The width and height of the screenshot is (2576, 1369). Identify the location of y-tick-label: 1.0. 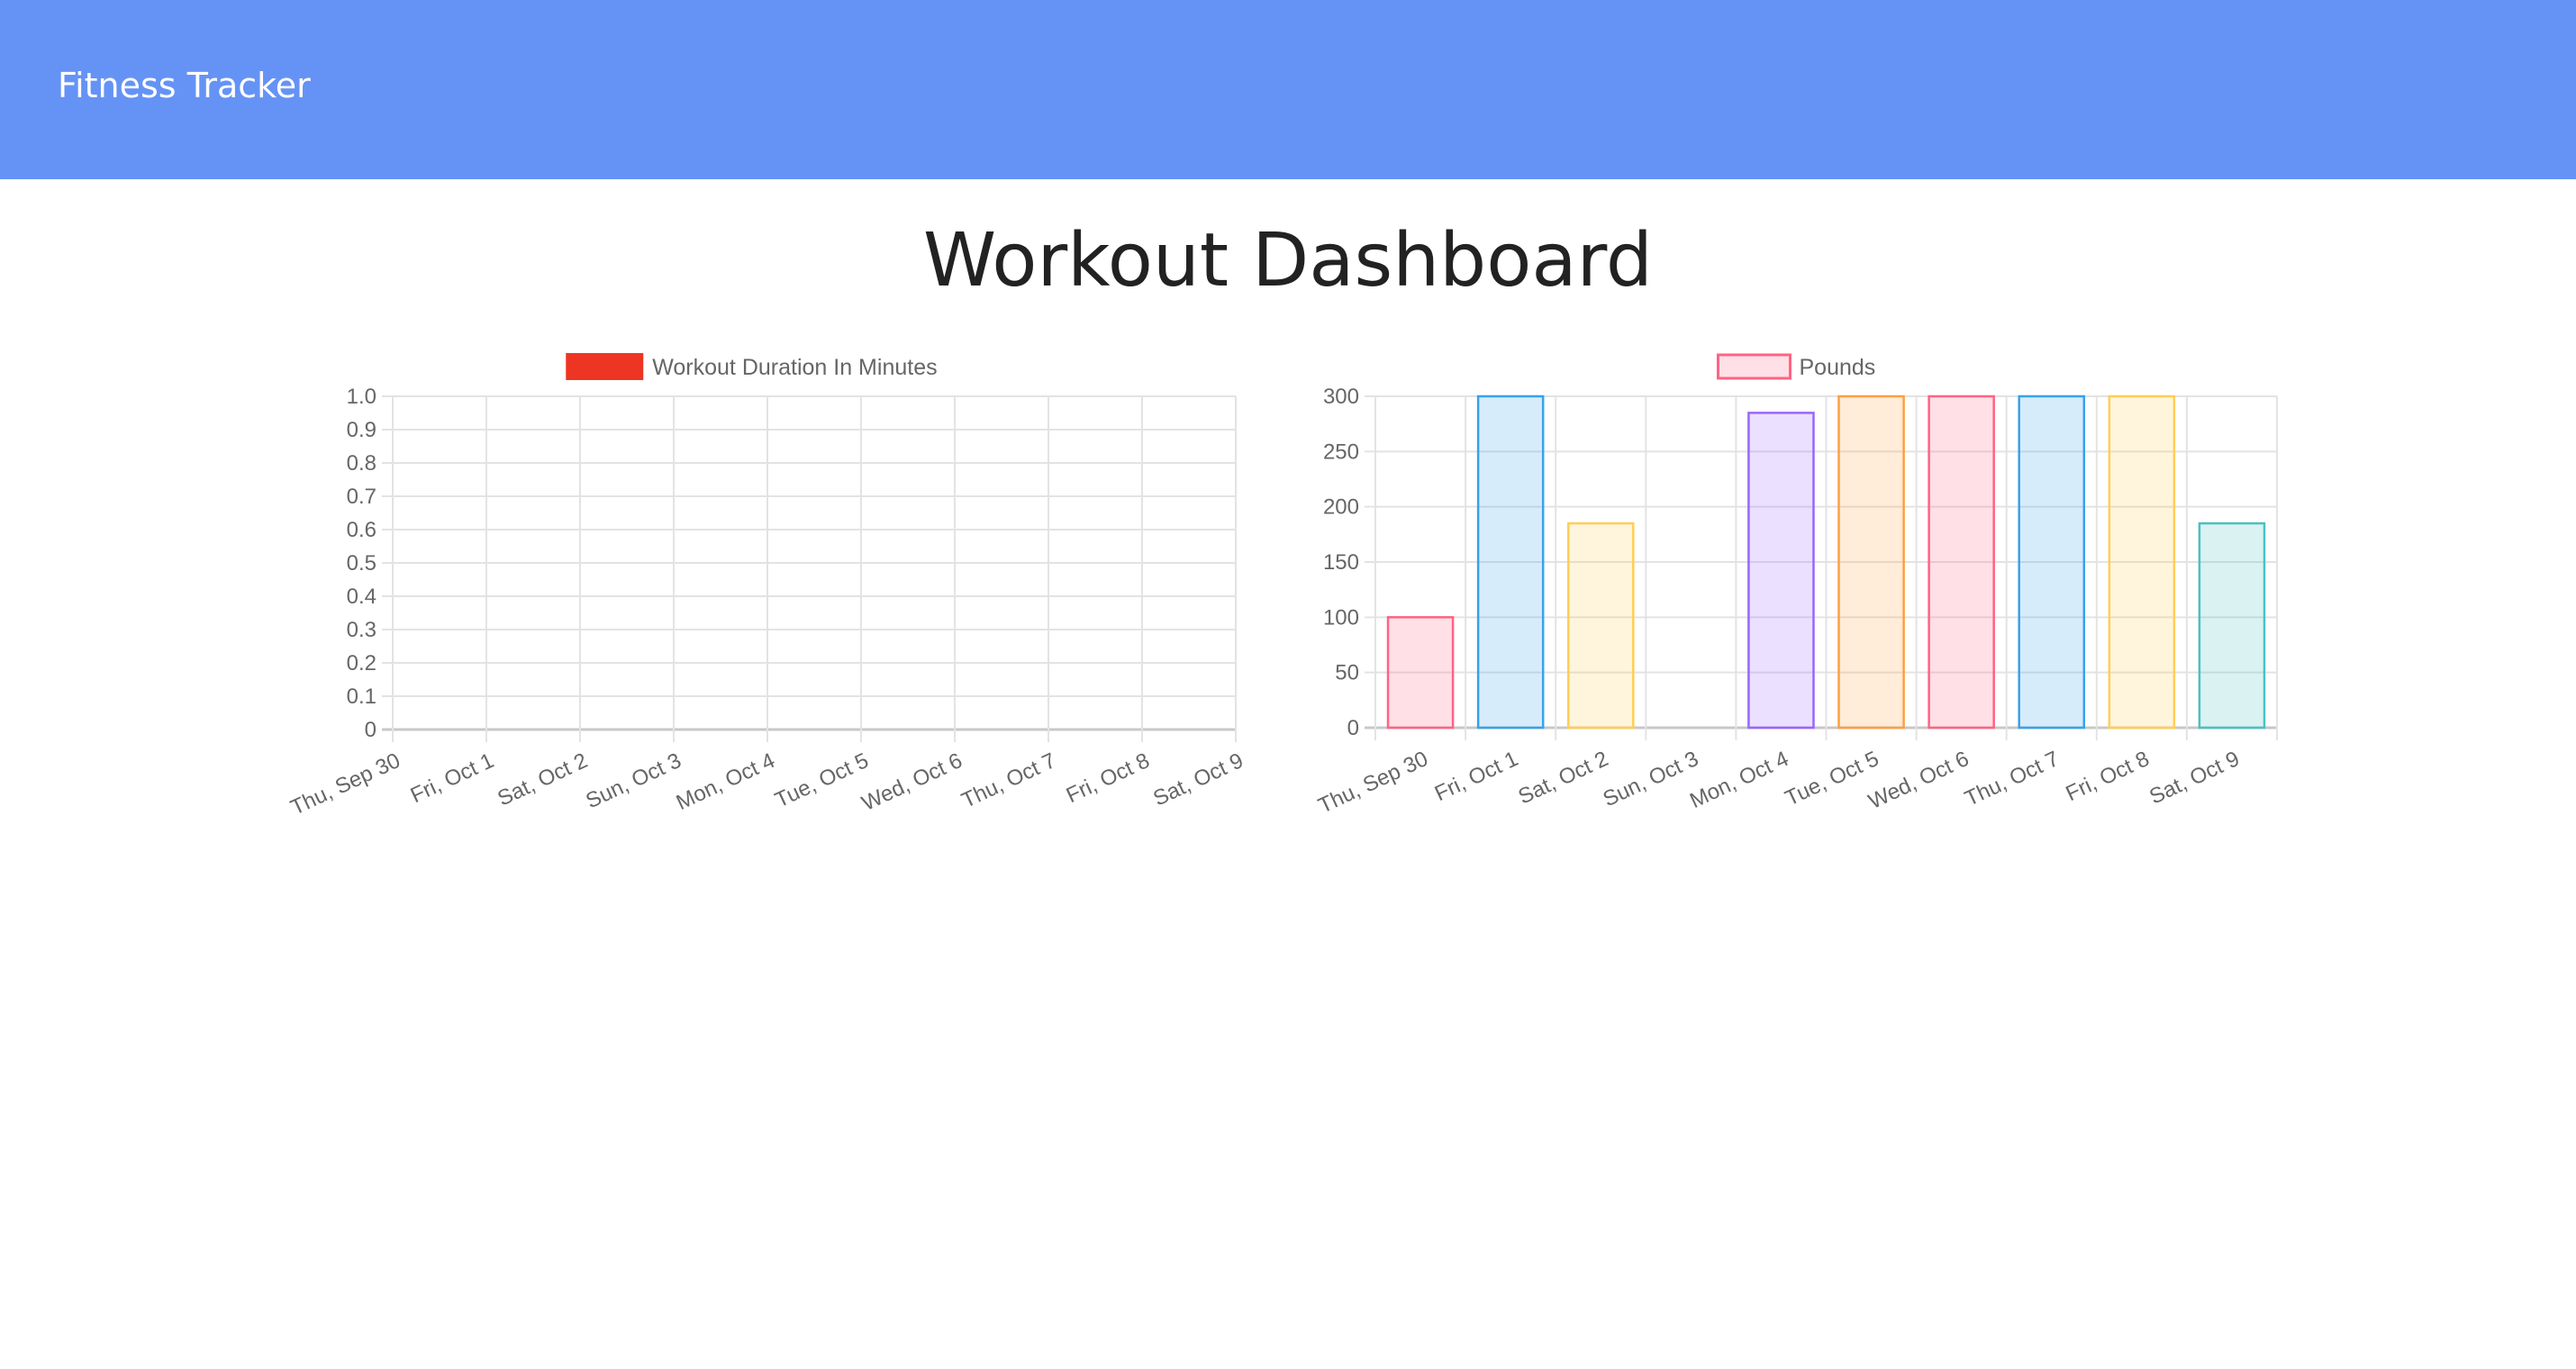
(361, 397).